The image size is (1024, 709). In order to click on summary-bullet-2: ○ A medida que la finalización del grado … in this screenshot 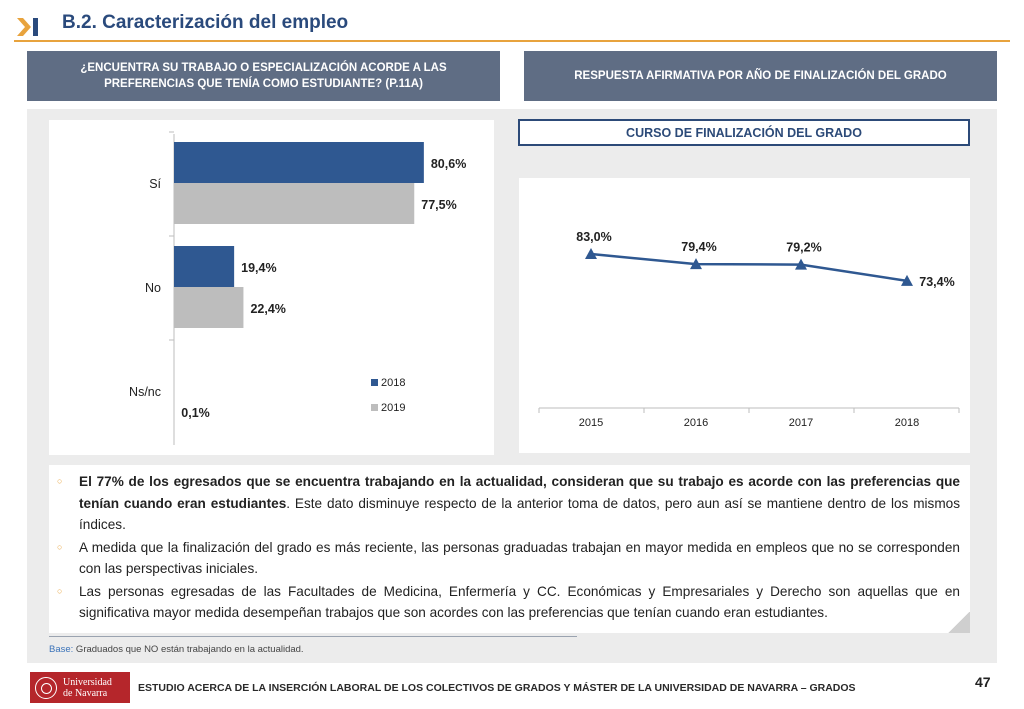, I will do `click(508, 558)`.